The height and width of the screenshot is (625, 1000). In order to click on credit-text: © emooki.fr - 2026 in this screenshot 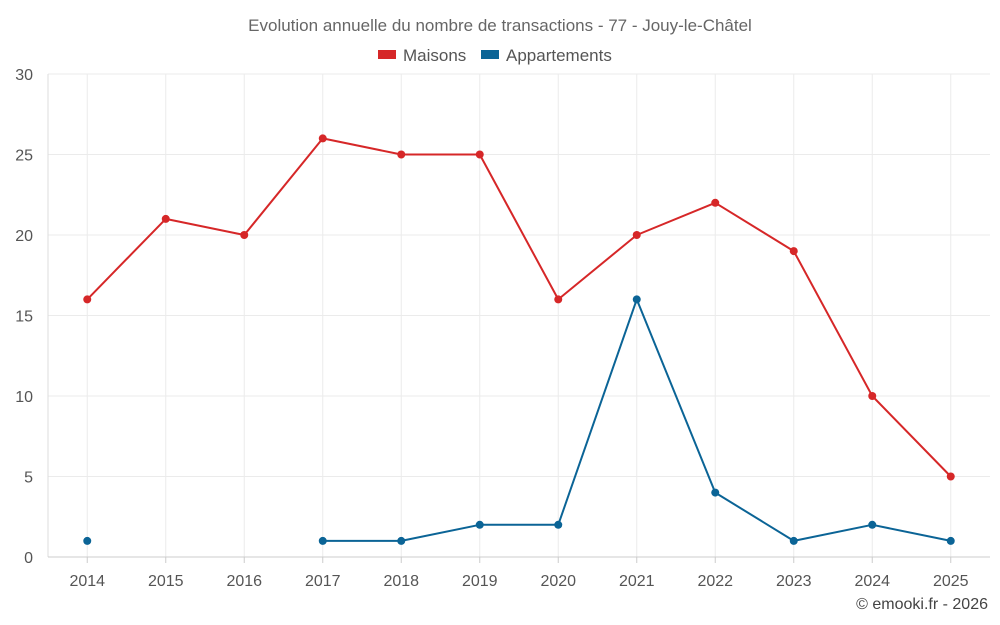, I will do `click(922, 604)`.